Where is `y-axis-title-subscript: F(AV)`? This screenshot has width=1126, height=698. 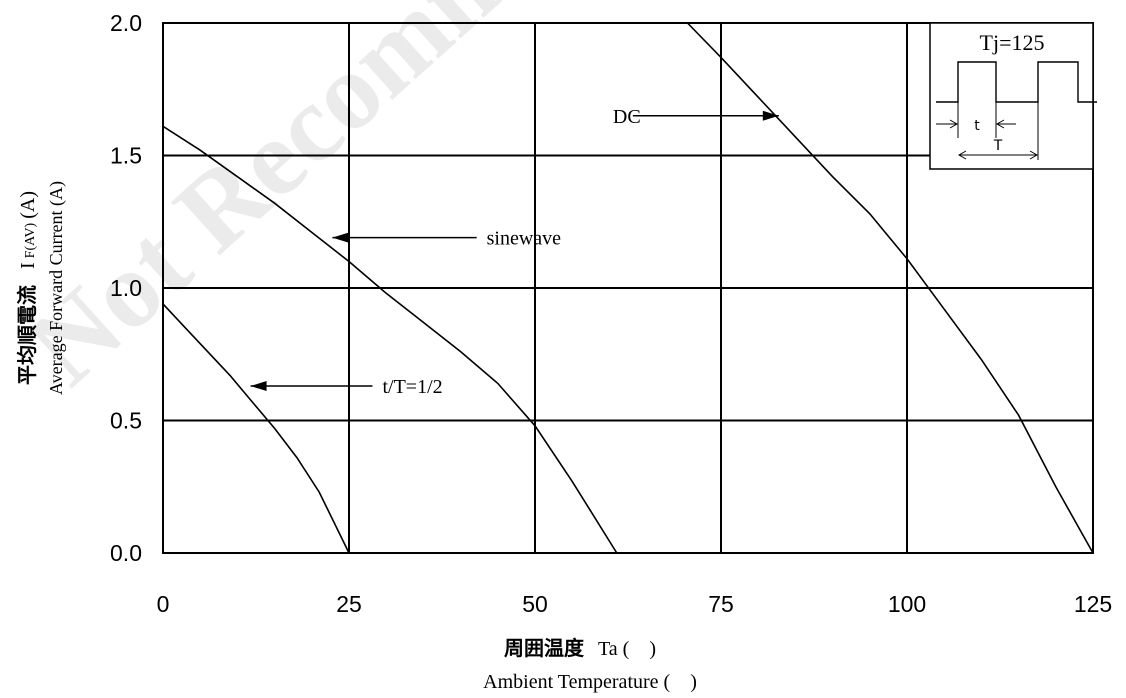
y-axis-title-subscript: F(AV) is located at coordinates (30, 240).